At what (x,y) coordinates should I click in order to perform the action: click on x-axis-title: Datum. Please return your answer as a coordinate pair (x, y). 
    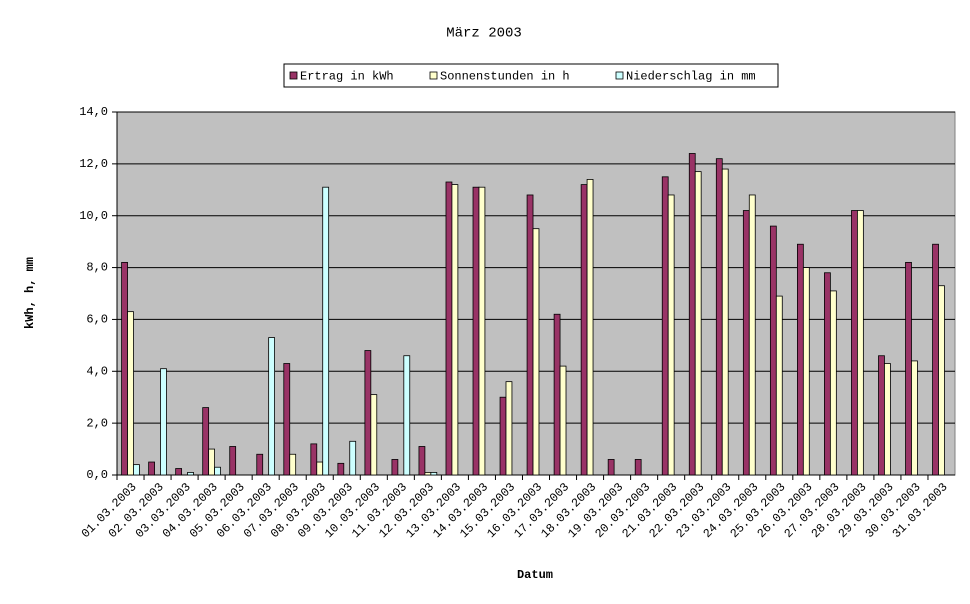
    Looking at the image, I should click on (535, 575).